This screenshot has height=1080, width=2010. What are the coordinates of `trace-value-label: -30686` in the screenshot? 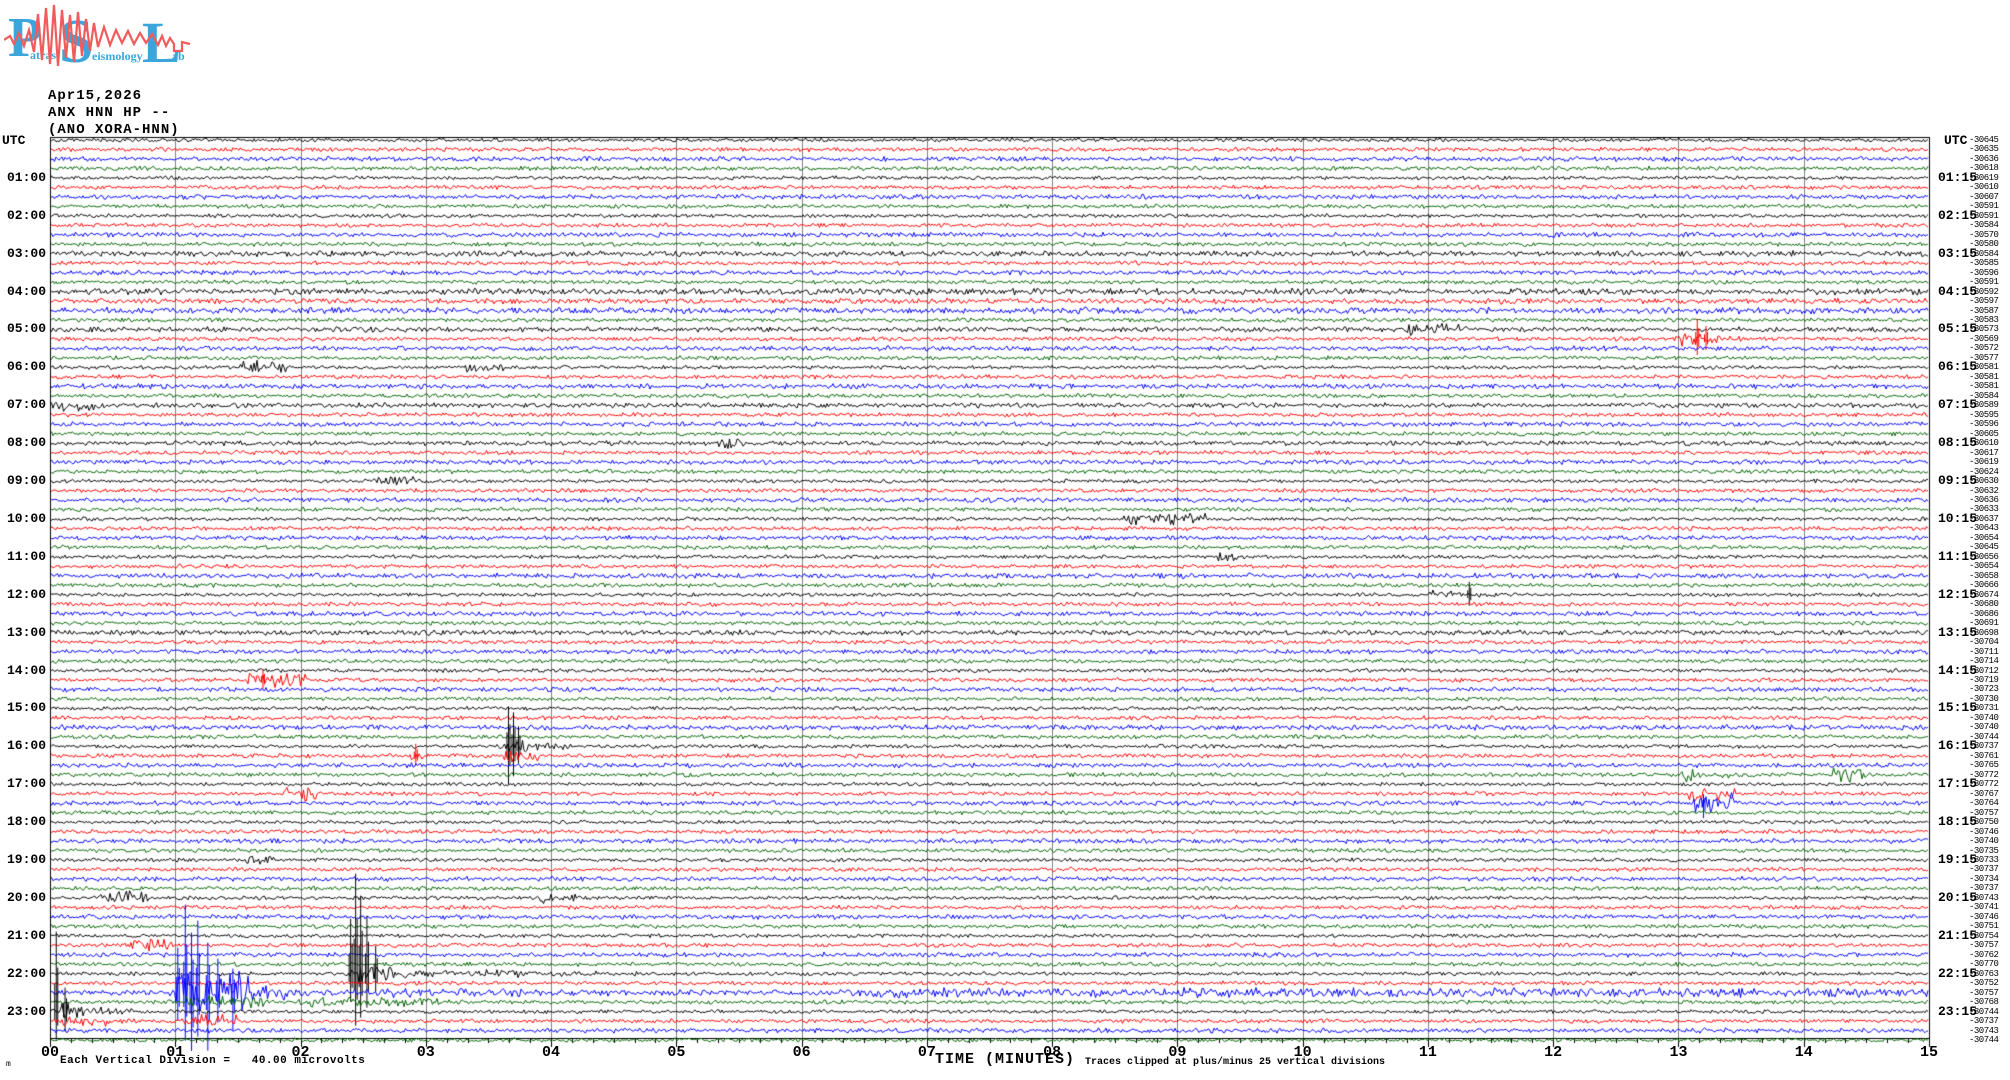 It's located at (1984, 613).